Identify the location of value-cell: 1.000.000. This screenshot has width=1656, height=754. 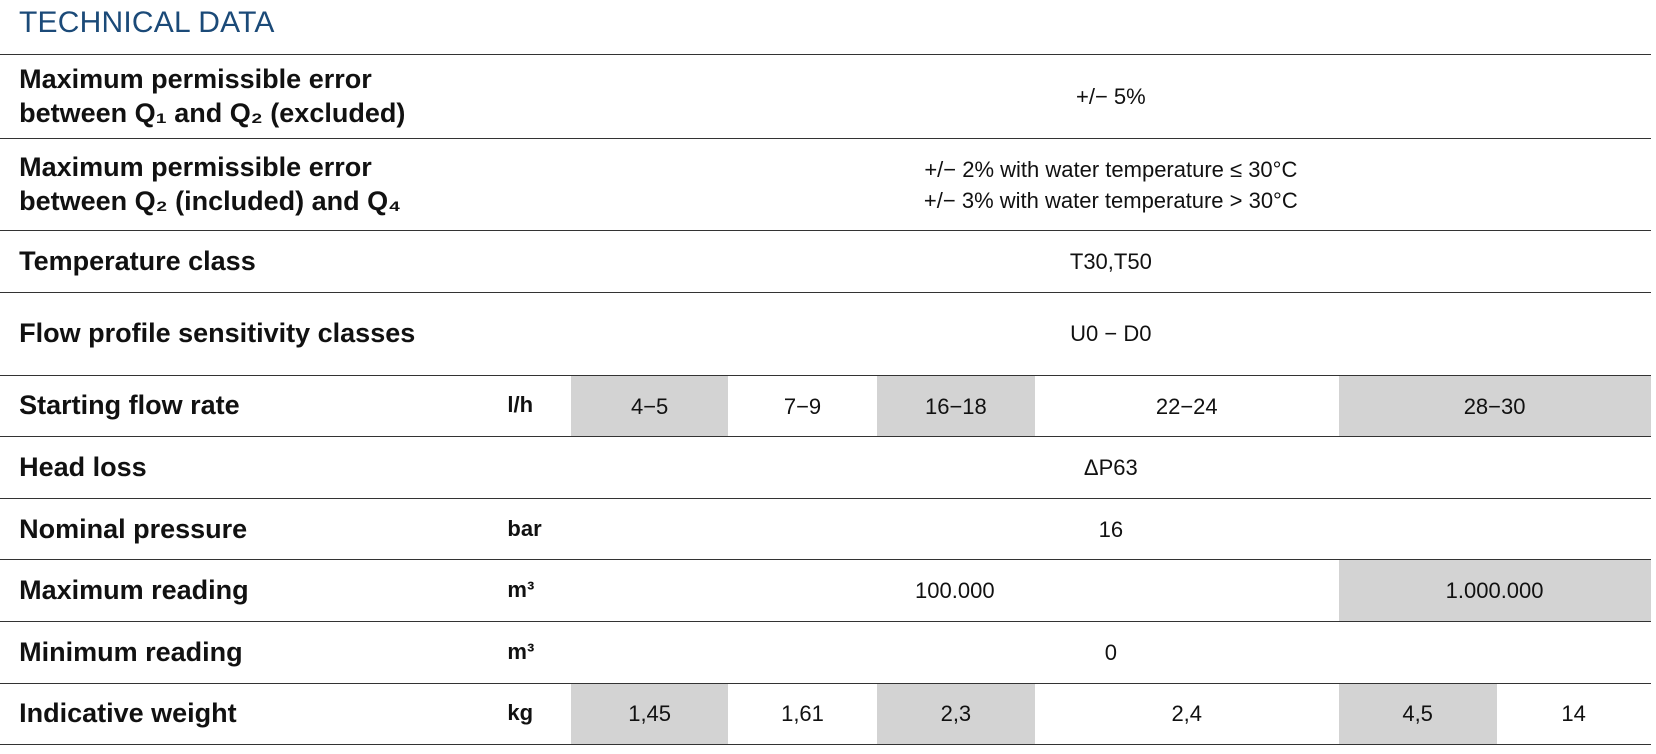
(1494, 590).